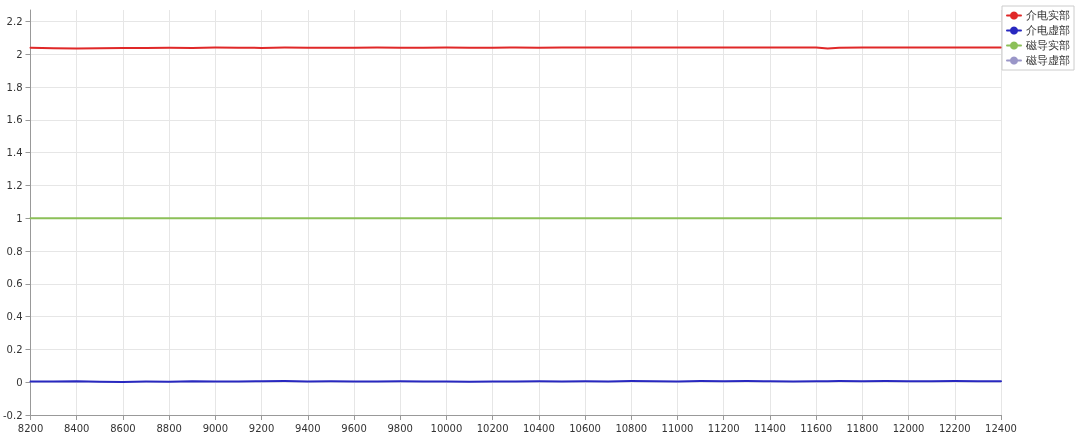 The height and width of the screenshot is (441, 1080). Describe the element at coordinates (14, 317) in the screenshot. I see `y-tick-label: 0.4` at that location.